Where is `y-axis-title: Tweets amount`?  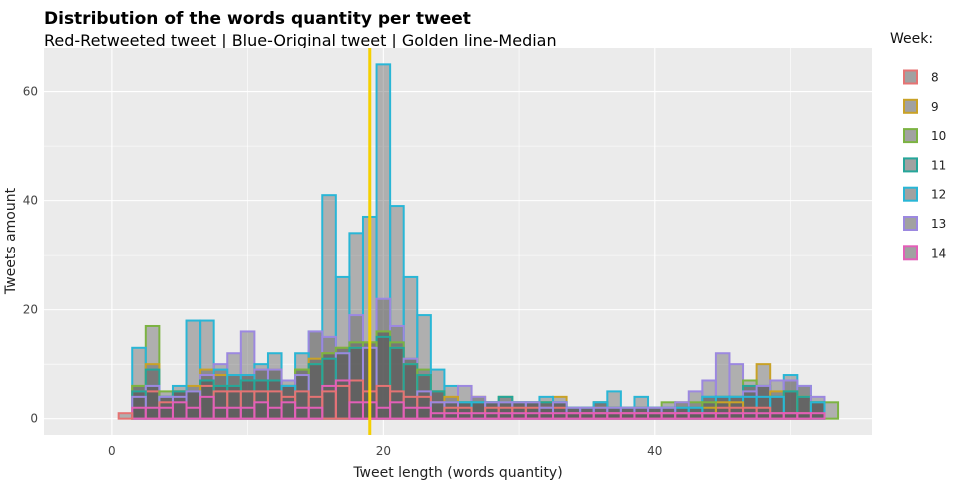 y-axis-title: Tweets amount is located at coordinates (11, 241).